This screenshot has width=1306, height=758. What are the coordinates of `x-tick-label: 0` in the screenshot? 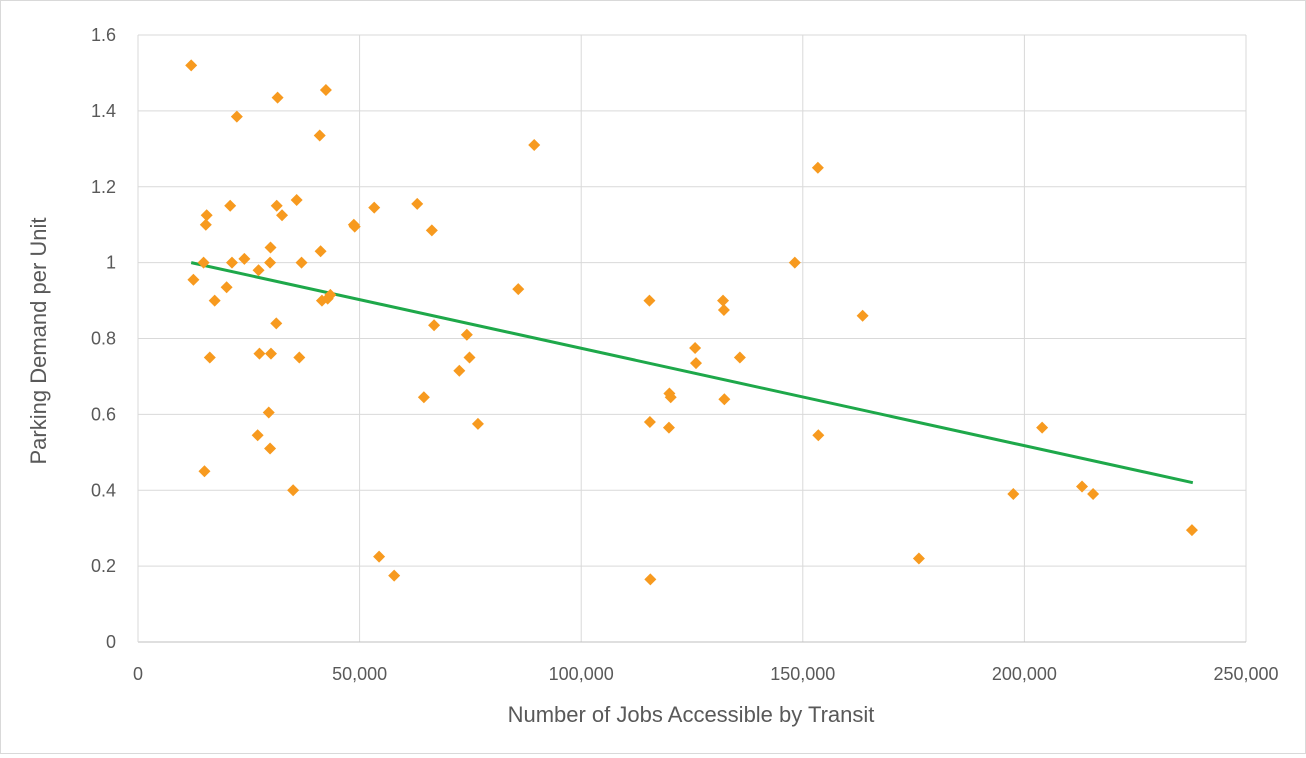 It's located at (138, 674).